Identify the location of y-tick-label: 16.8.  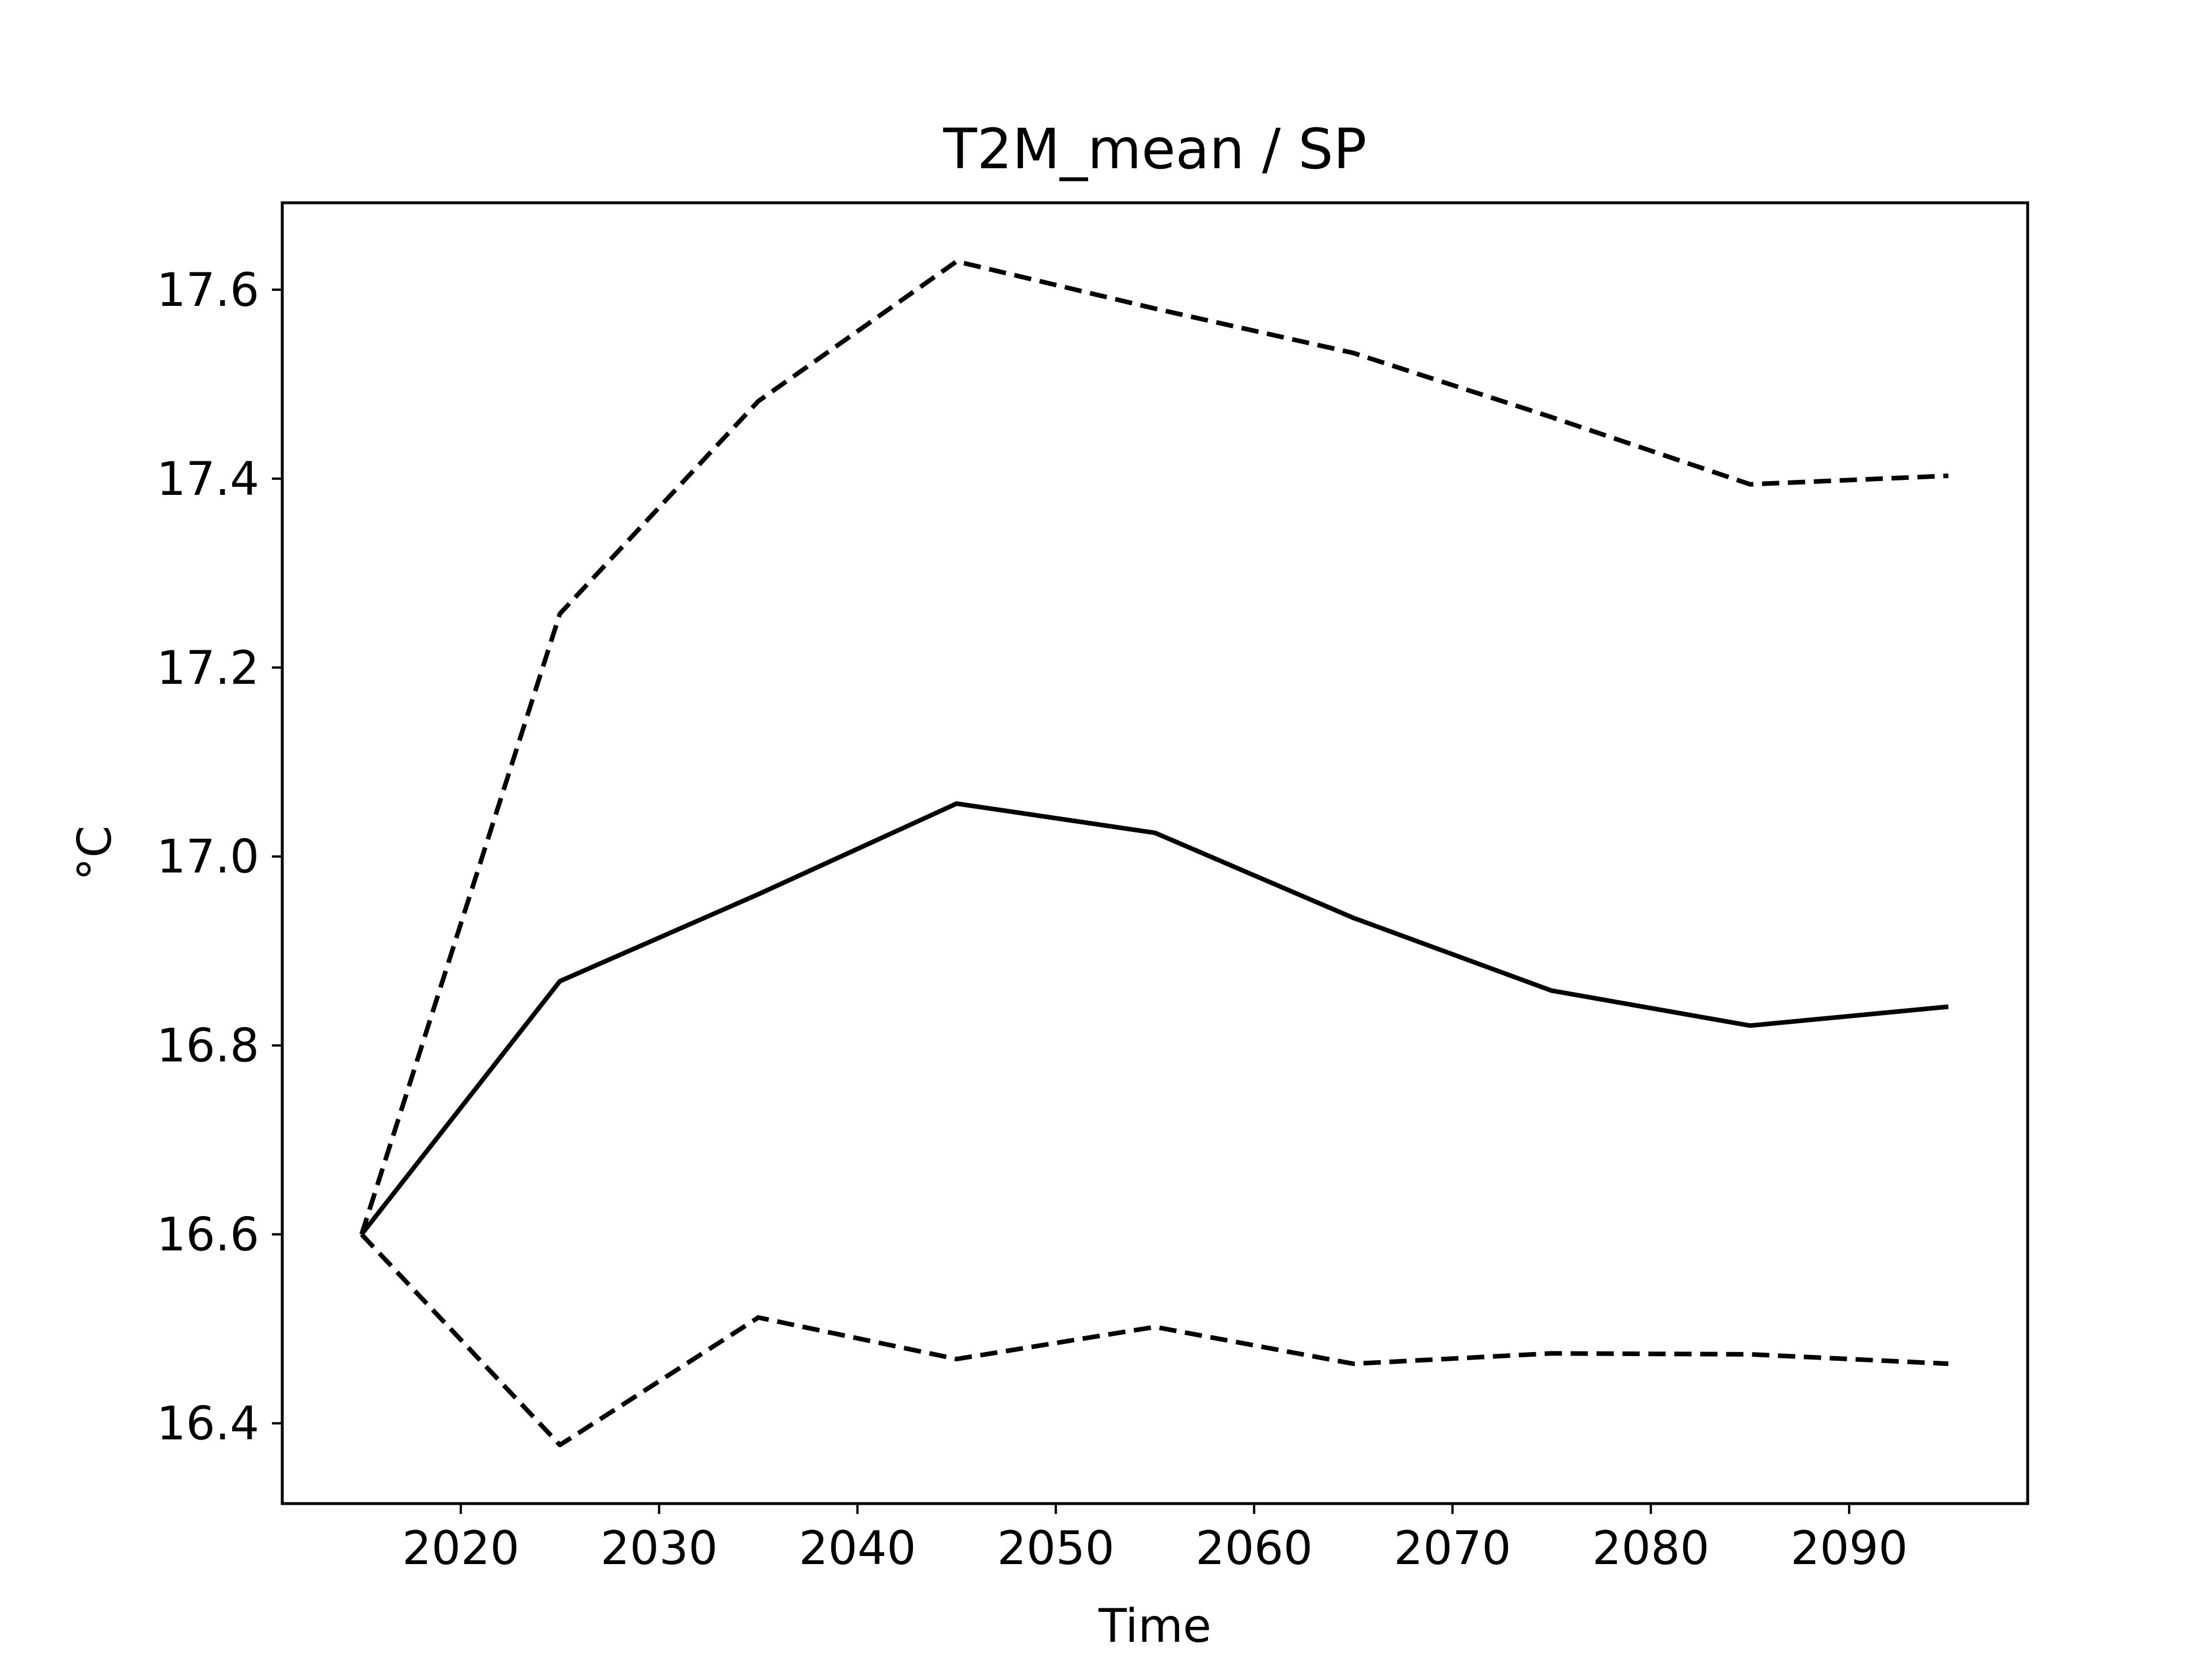
(208, 1046).